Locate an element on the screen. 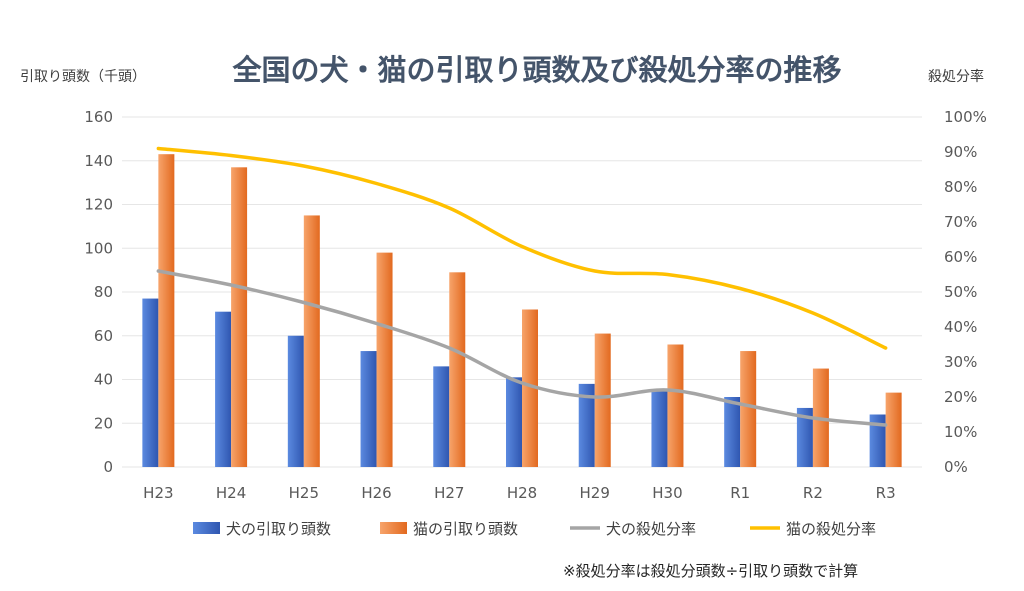 The width and height of the screenshot is (1024, 591). x-tick-label: H23 is located at coordinates (158, 493).